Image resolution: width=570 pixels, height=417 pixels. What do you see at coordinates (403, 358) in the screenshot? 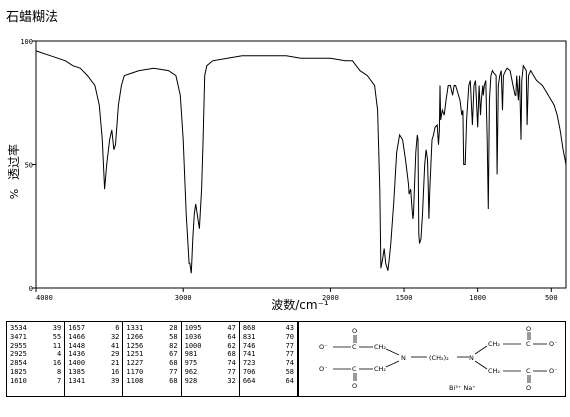
I see `atom-label: N` at bounding box center [403, 358].